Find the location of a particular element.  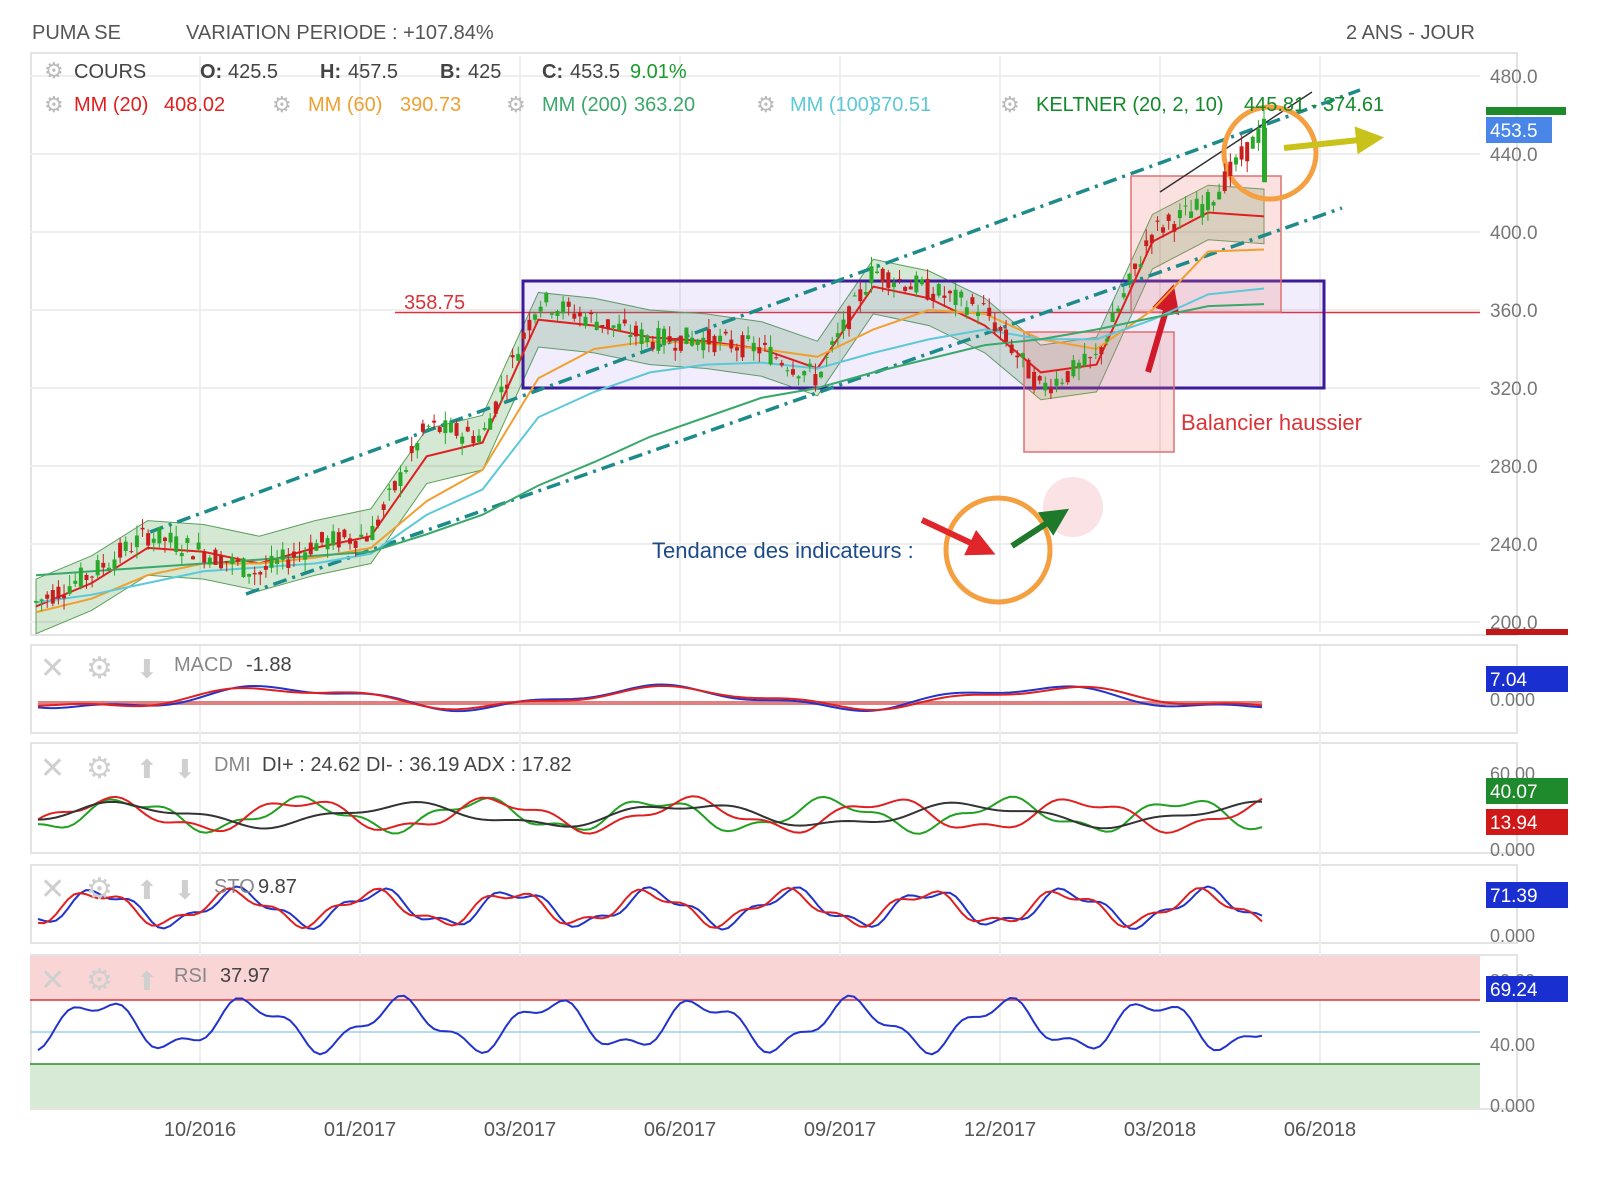

sto-badge is located at coordinates (1527, 895).